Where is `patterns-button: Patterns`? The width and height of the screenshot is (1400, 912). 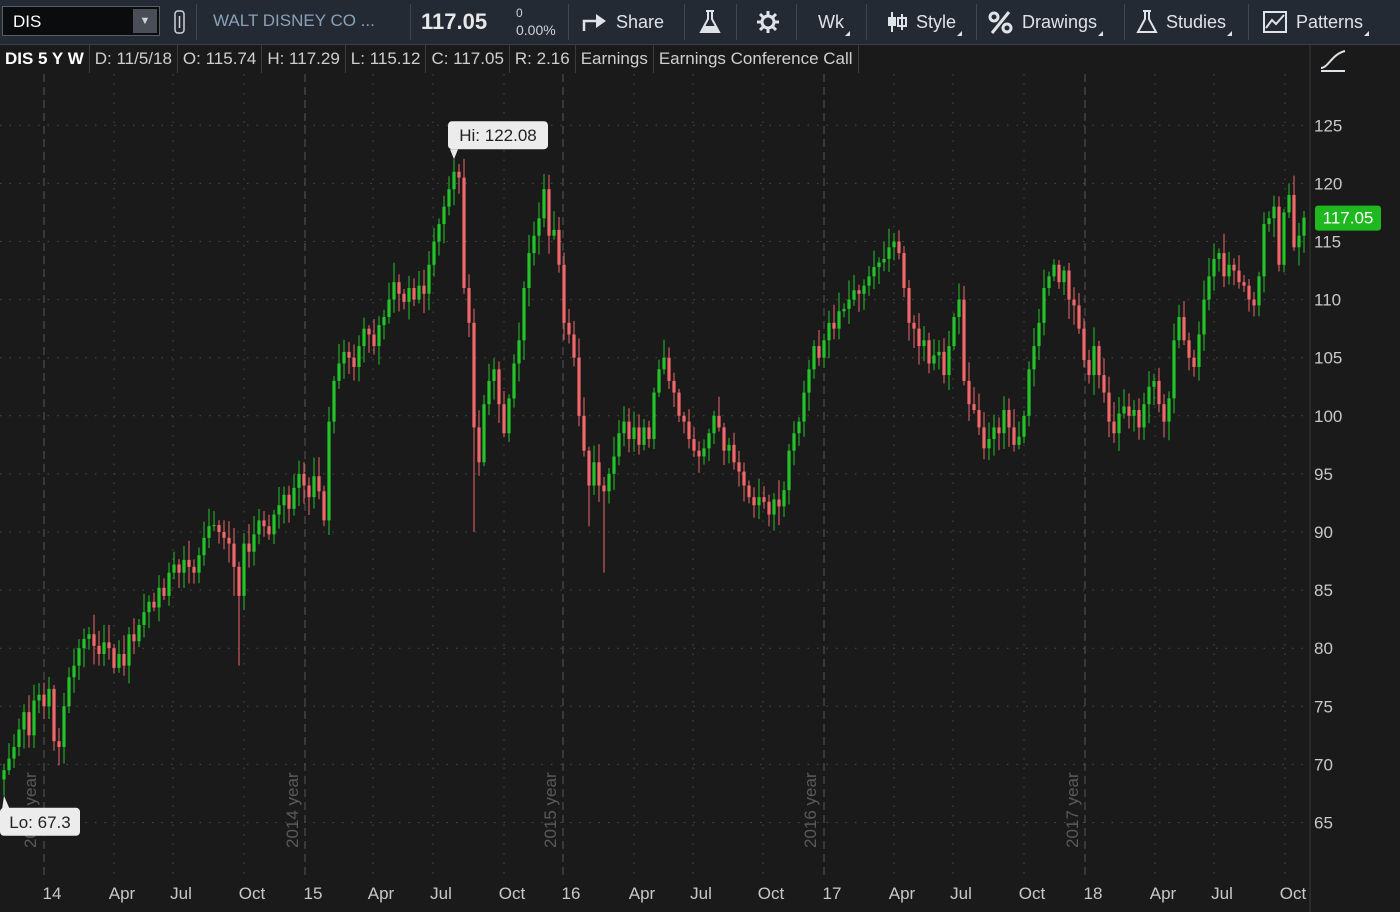
patterns-button: Patterns is located at coordinates (1316, 22).